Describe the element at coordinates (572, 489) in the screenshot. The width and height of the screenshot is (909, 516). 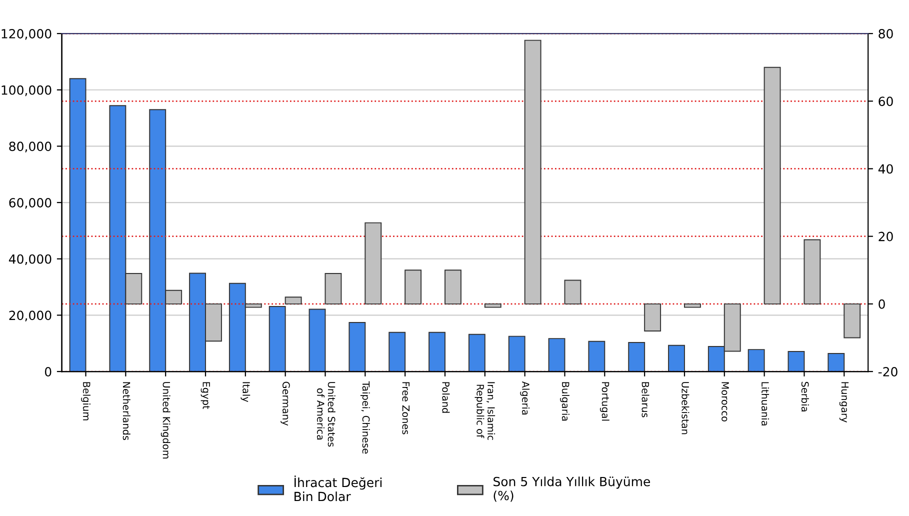
I see `legend-label: Son 5 Yılda Yıllık Büyüme (%)` at that location.